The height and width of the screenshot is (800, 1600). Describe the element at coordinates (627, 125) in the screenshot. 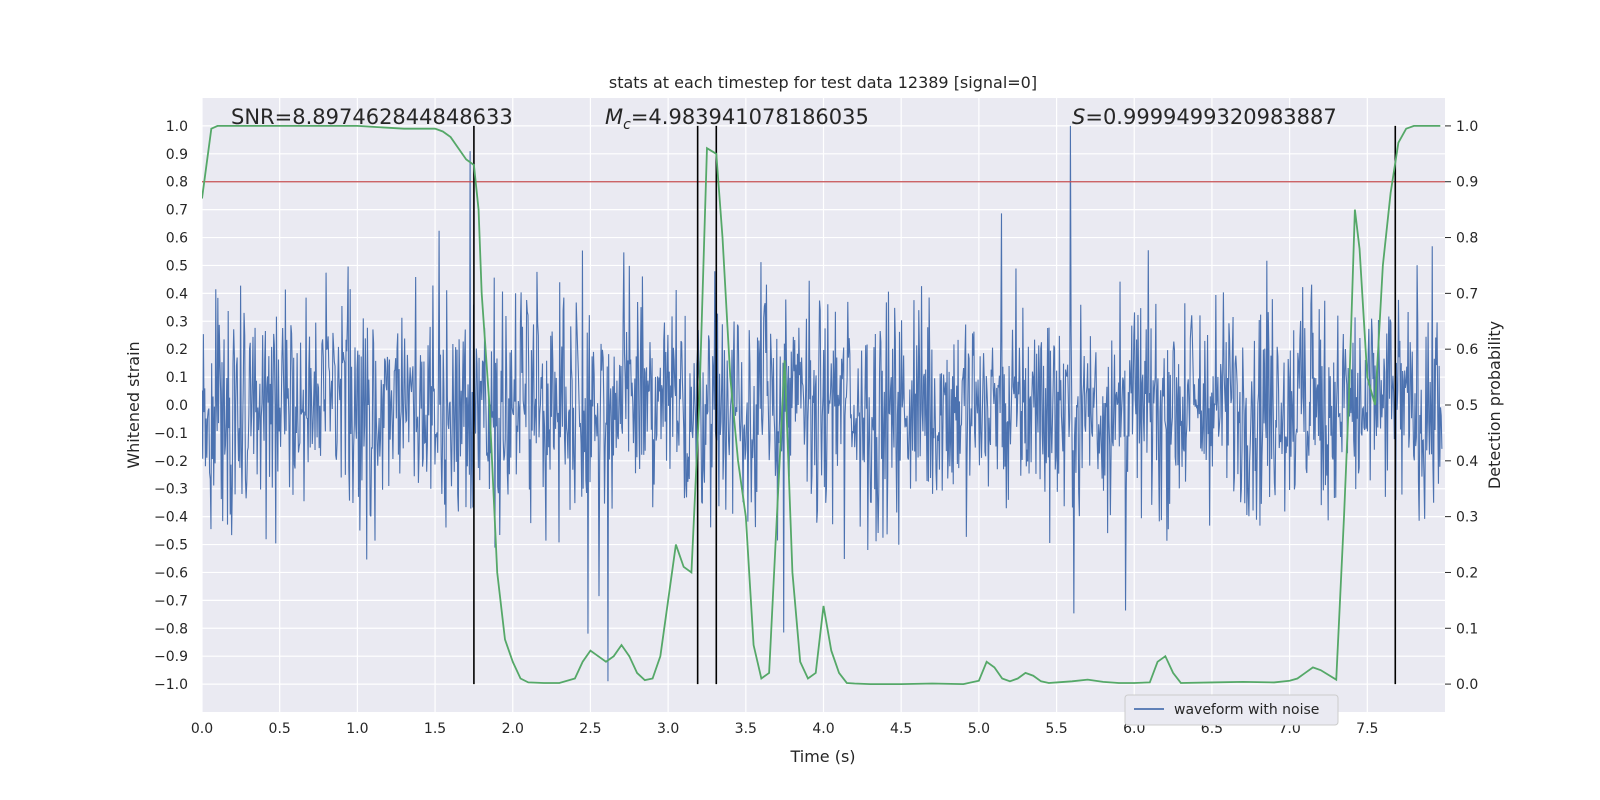

I see `chirp-mass-subscript: c` at that location.